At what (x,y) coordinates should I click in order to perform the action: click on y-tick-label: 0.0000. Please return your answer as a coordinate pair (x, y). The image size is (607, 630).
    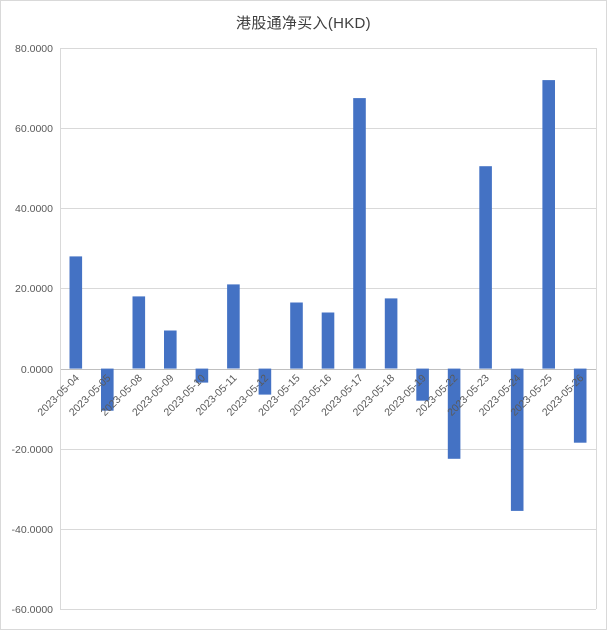
    Looking at the image, I should click on (37, 370).